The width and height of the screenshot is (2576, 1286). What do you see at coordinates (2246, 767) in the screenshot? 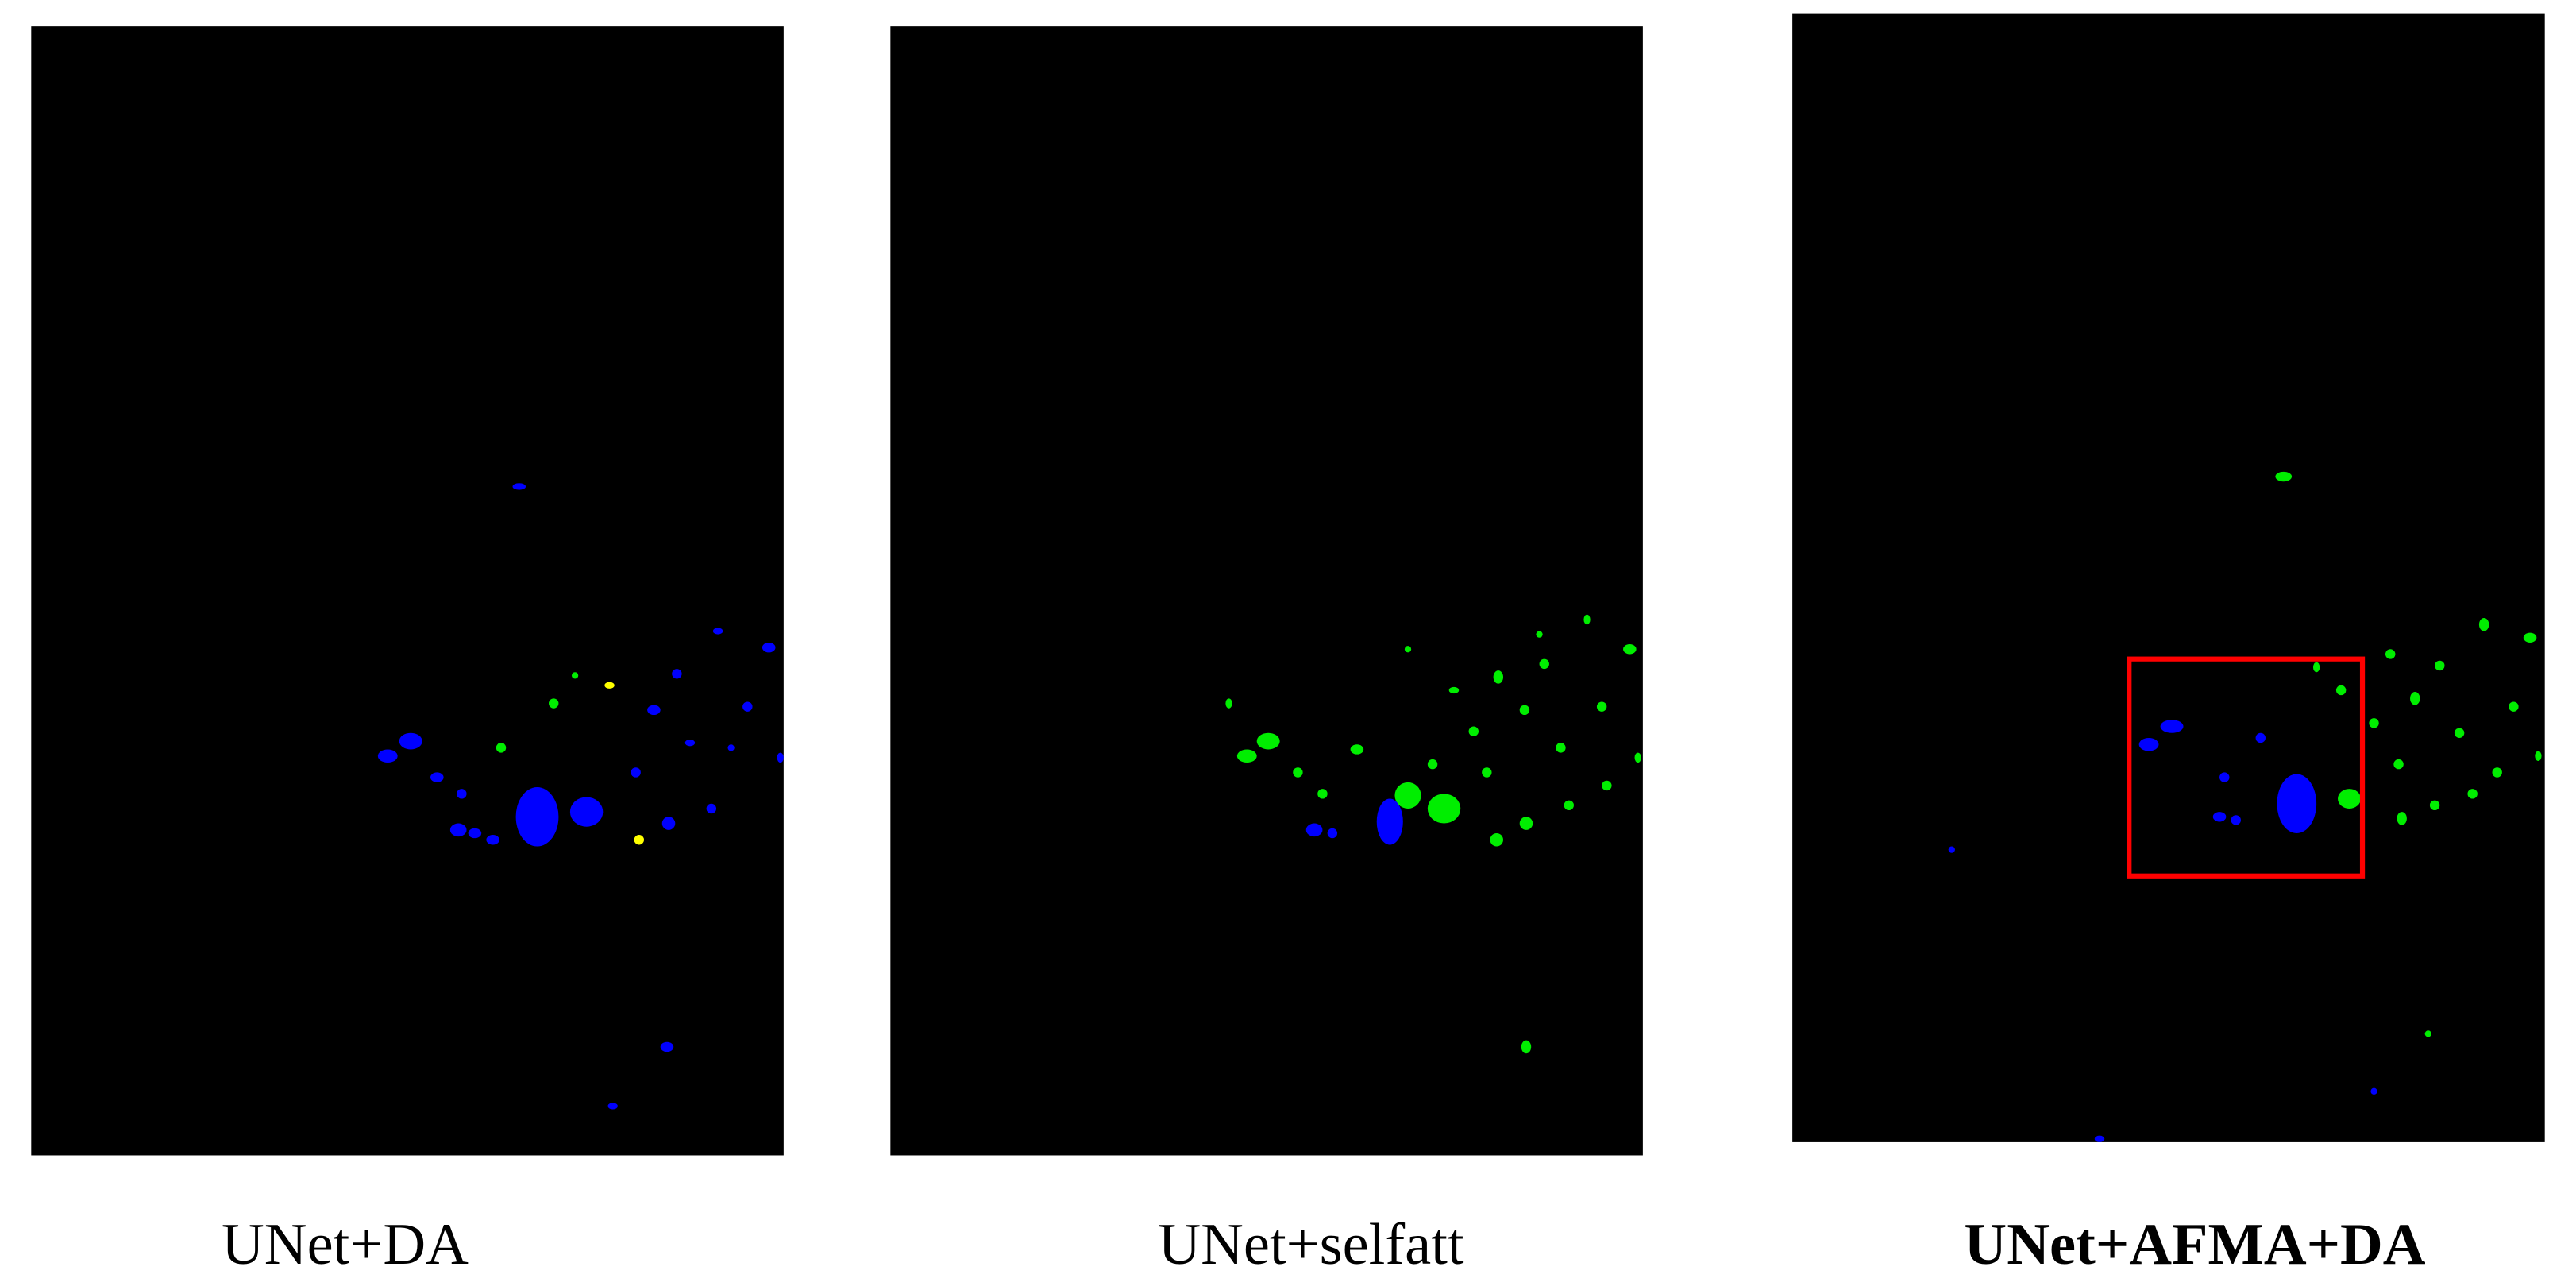
I see `highlight-box` at bounding box center [2246, 767].